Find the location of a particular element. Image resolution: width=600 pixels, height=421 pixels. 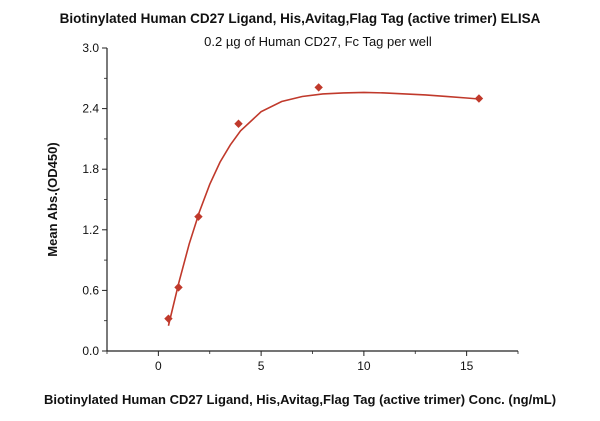

y-axis-label: Mean Abs.(OD450) is located at coordinates (52, 199).